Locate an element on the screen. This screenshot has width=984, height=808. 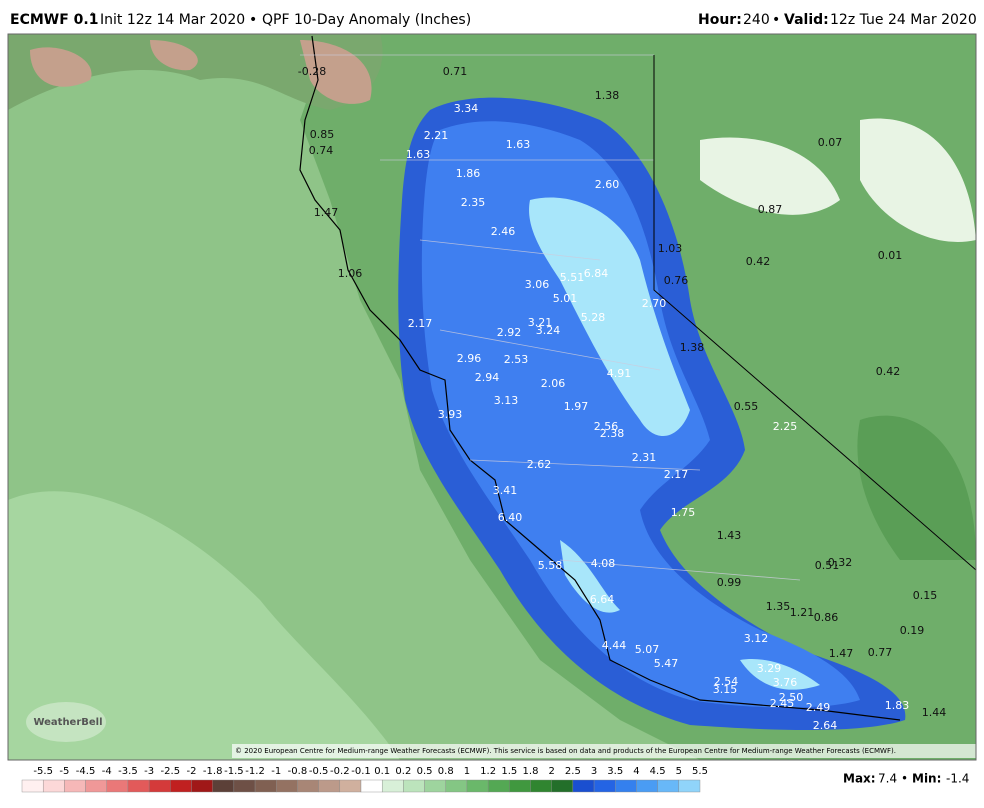
map-value-label: 6.84 is located at coordinates (596, 273).